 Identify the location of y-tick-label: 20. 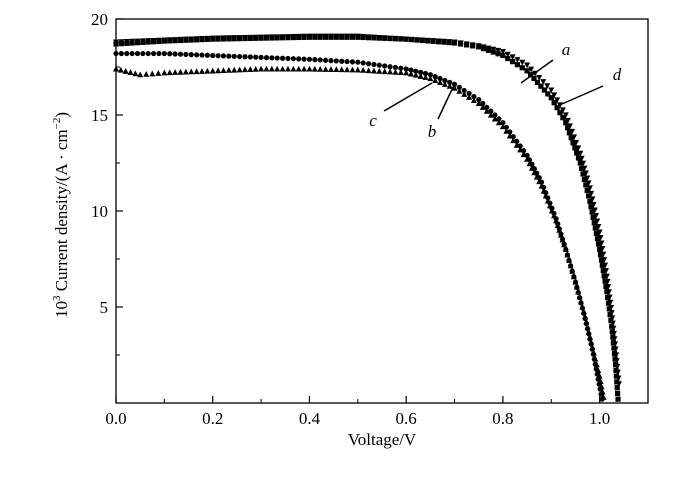
(99, 19).